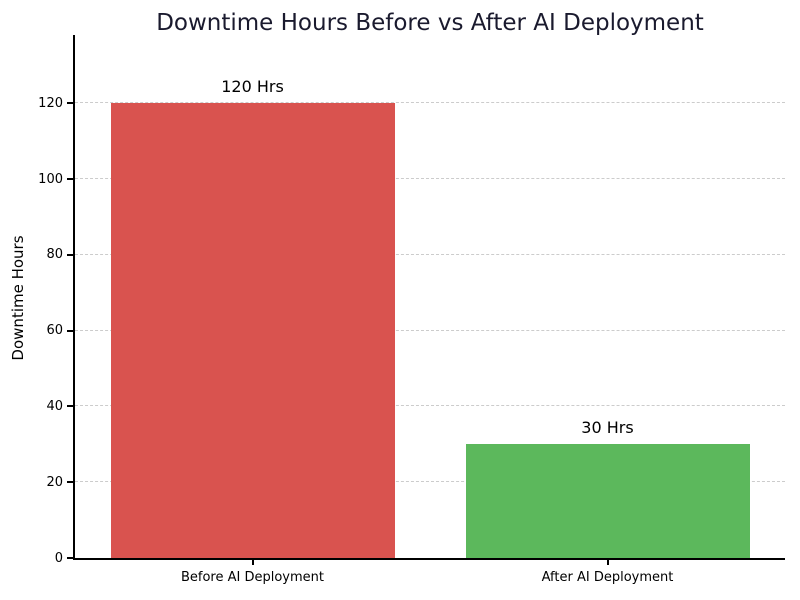  I want to click on bar-value-label-1: 120 Hrs, so click(252, 87).